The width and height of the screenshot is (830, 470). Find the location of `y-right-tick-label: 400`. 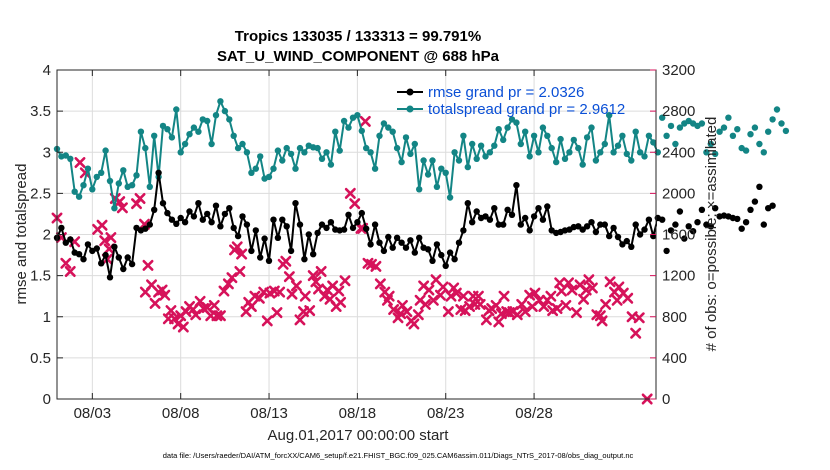

y-right-tick-label: 400 is located at coordinates (674, 358).